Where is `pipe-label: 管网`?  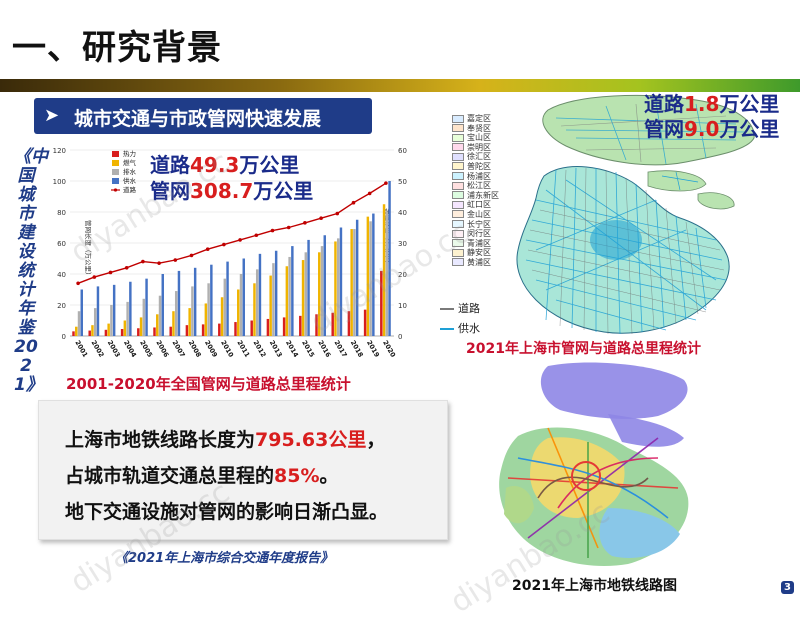
pipe-label: 管网 is located at coordinates (170, 191).